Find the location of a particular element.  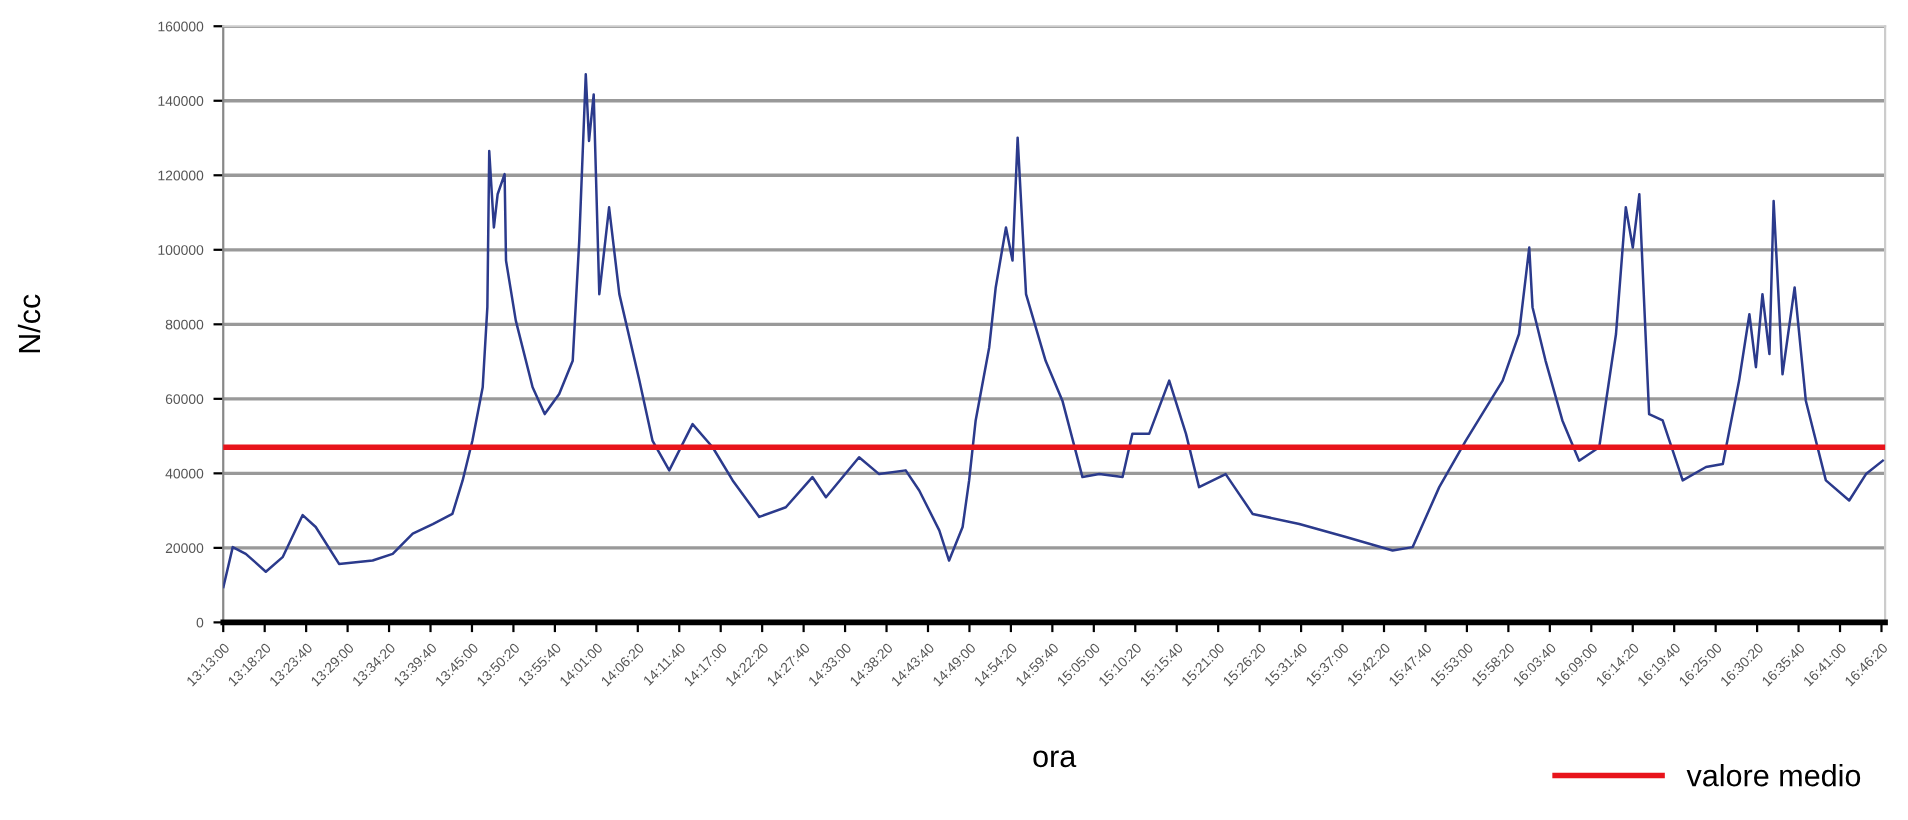

x-axis-title: ora is located at coordinates (1055, 759).